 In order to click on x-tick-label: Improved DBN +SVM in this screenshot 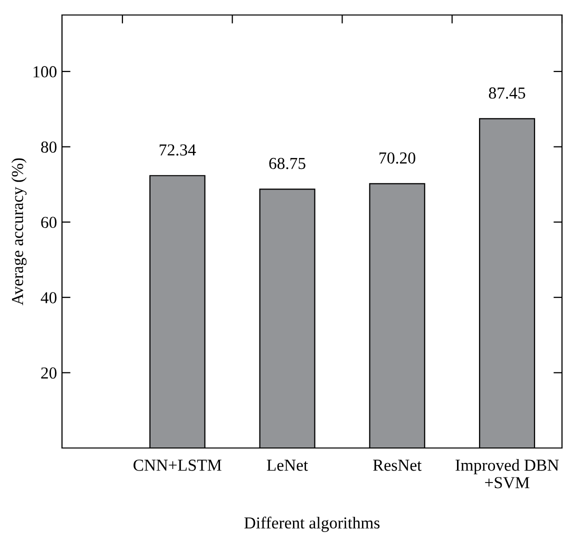, I will do `click(507, 473)`.